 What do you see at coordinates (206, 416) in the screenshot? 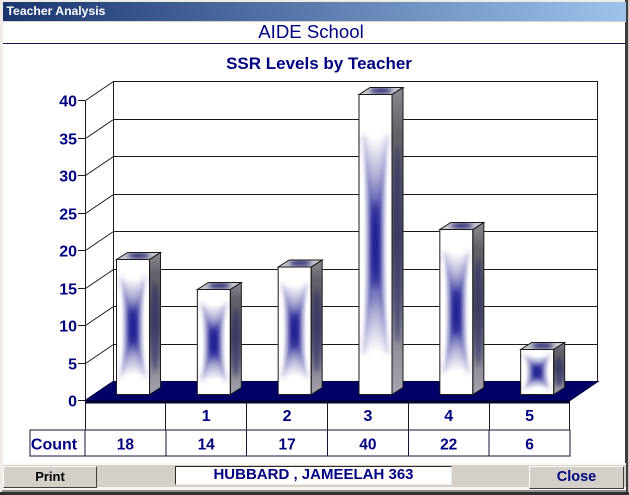
I see `svg-text: 1` at bounding box center [206, 416].